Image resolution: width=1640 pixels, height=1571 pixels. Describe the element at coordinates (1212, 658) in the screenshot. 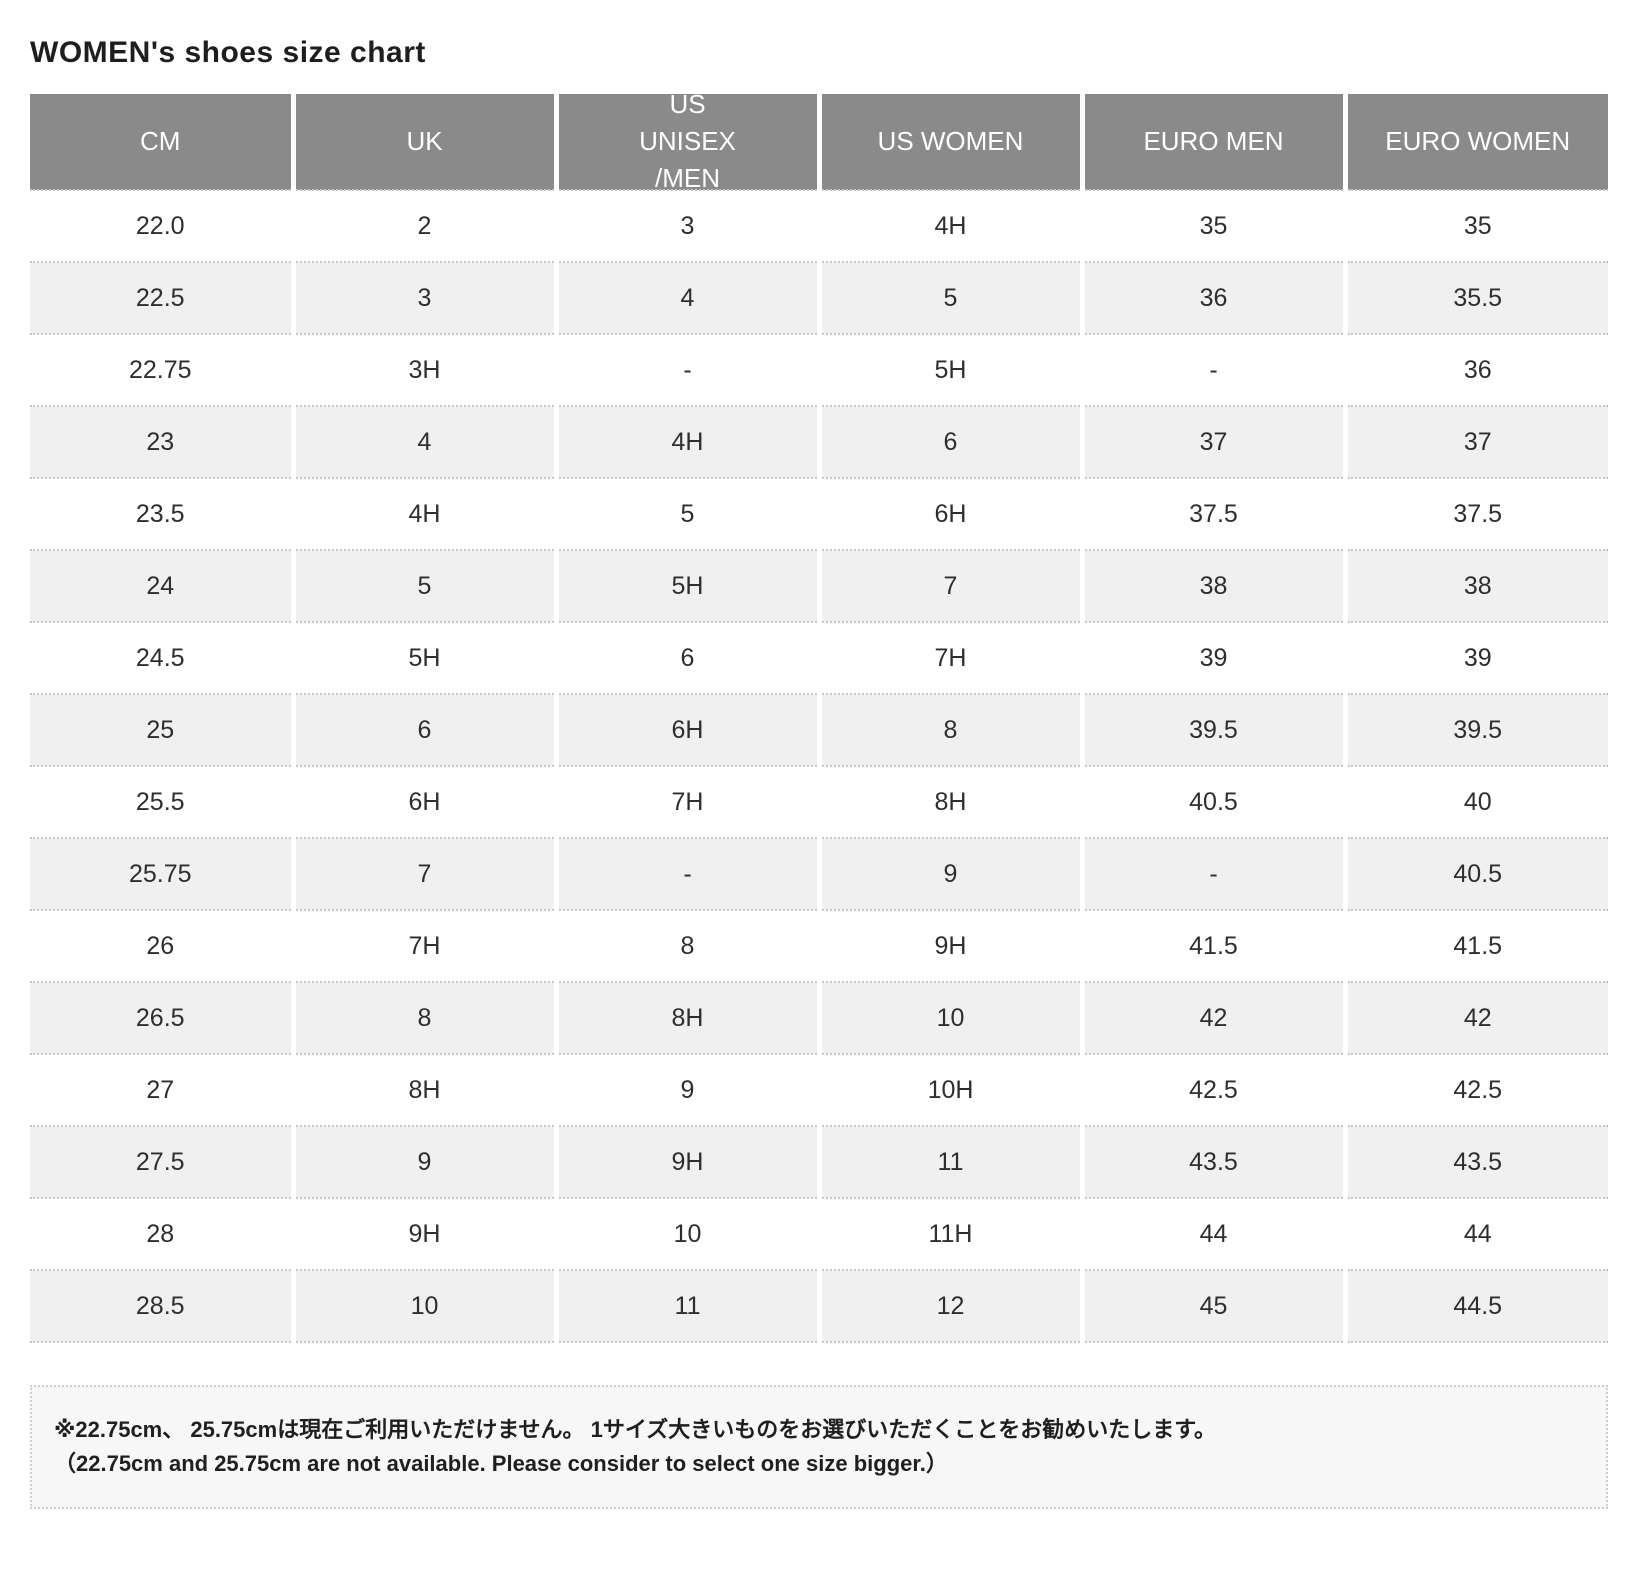

I see `size-cell: 39` at that location.